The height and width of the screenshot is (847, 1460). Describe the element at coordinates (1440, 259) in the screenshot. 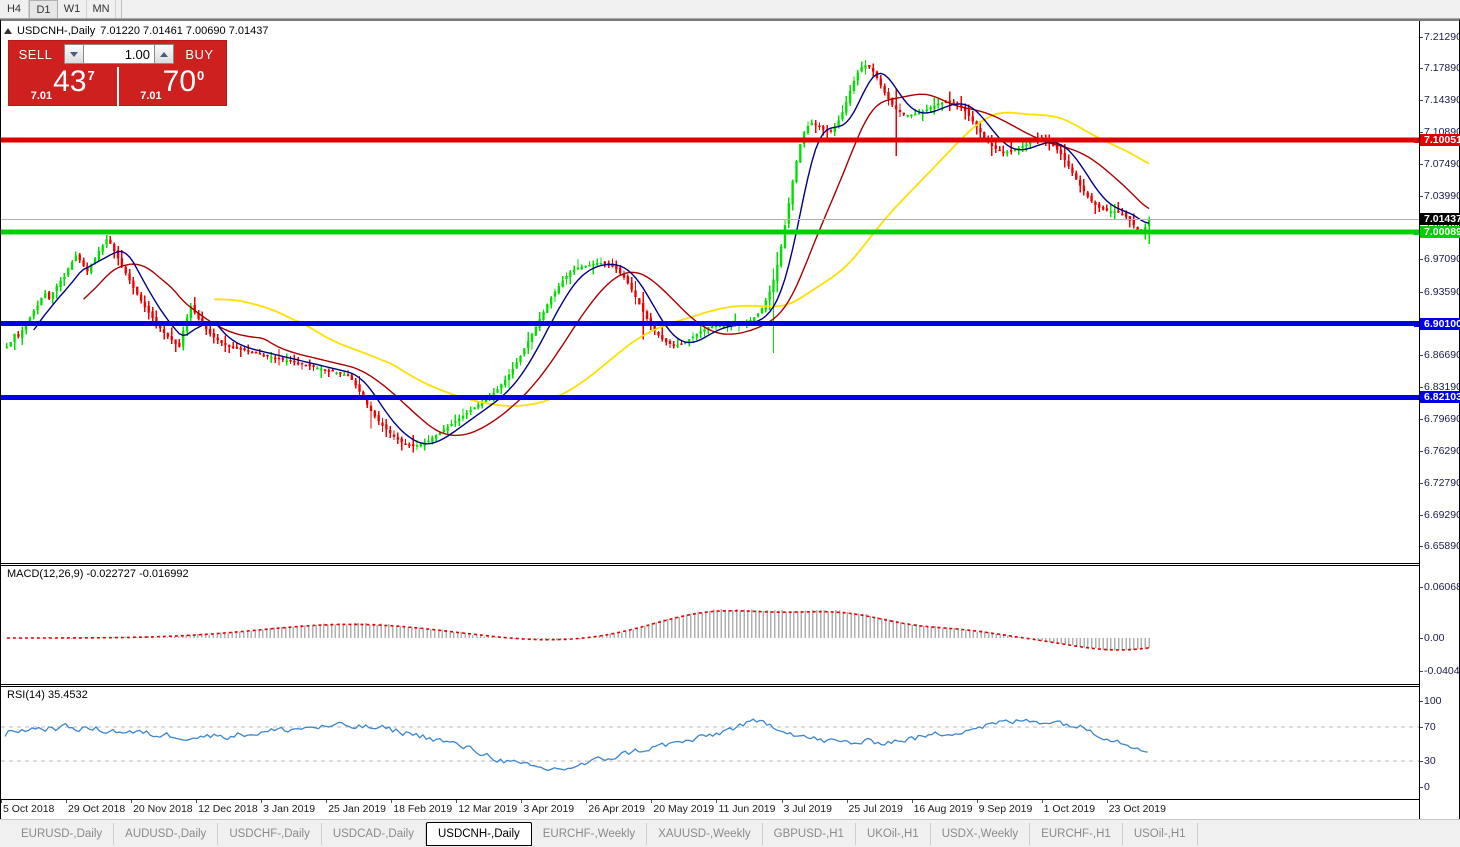

I see `price-tick: 6.97090` at that location.